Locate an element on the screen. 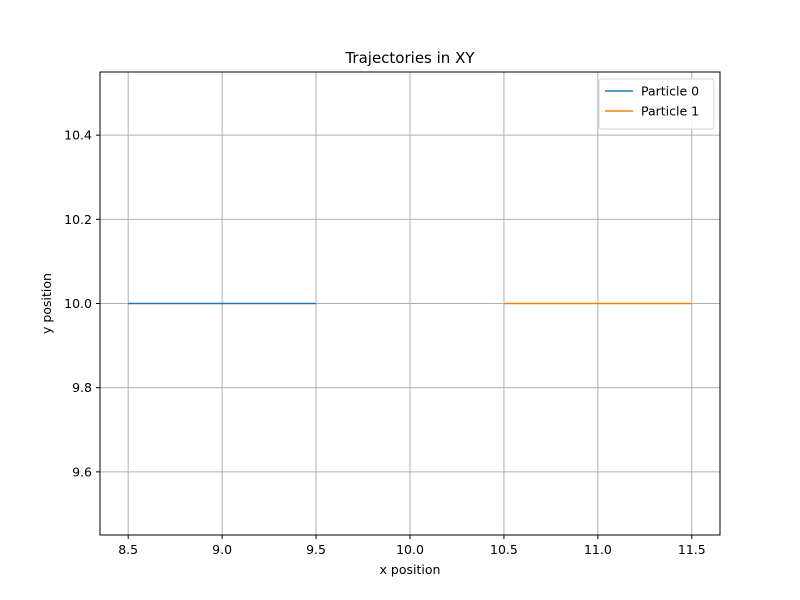  legend: Particle 0 Particle 1 is located at coordinates (656, 104).